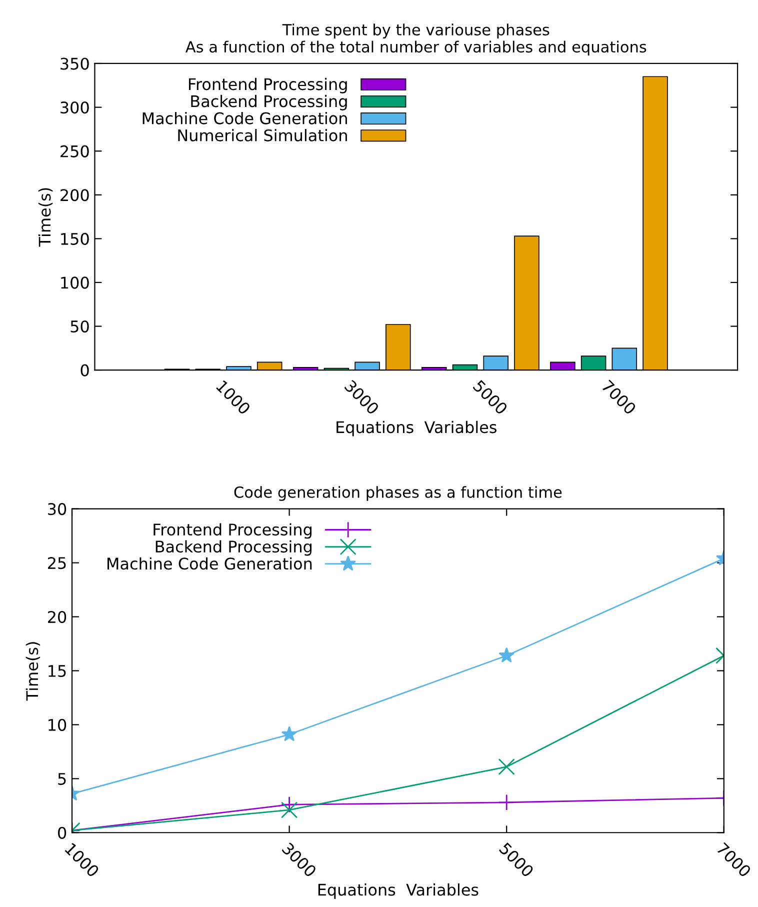 The image size is (758, 907). What do you see at coordinates (79, 326) in the screenshot?
I see `y-tick-label: 50` at bounding box center [79, 326].